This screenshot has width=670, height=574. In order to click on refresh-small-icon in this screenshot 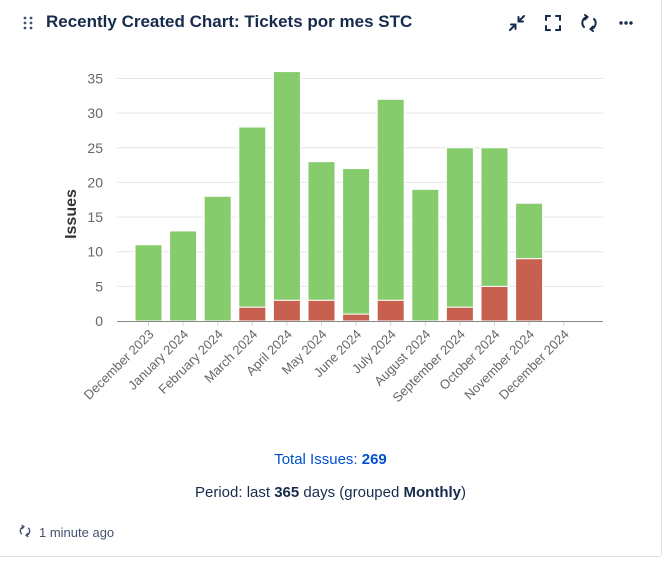, I will do `click(25, 532)`.